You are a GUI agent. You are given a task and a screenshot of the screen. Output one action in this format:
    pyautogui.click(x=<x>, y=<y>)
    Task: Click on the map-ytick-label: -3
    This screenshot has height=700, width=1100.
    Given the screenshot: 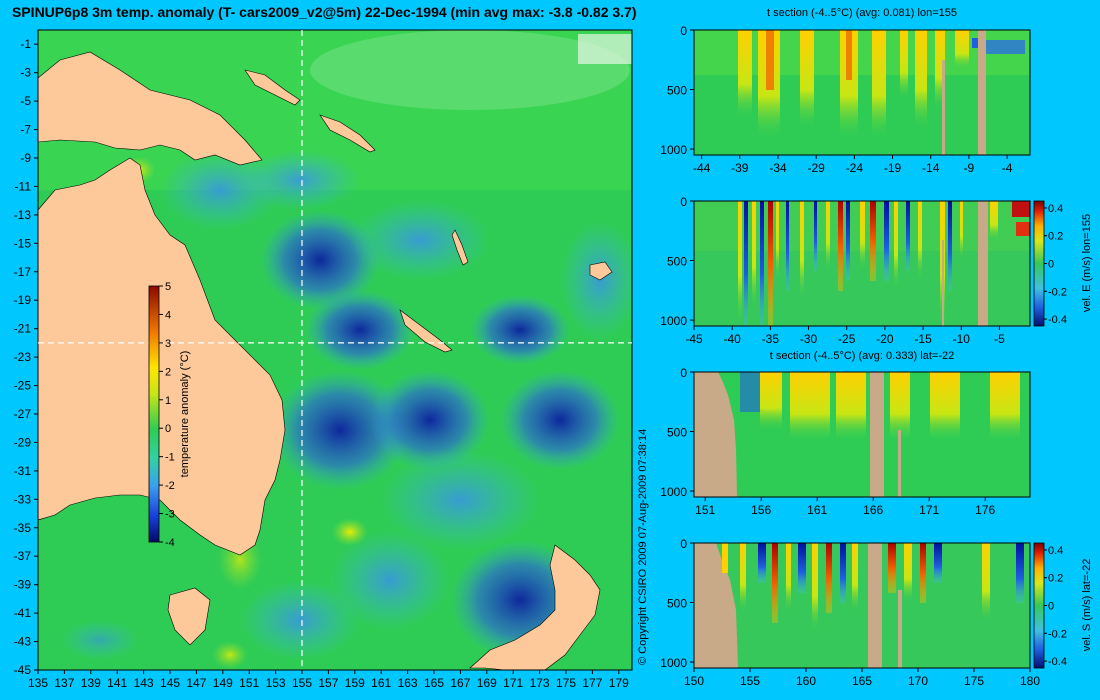 What is the action you would take?
    pyautogui.click(x=25, y=73)
    